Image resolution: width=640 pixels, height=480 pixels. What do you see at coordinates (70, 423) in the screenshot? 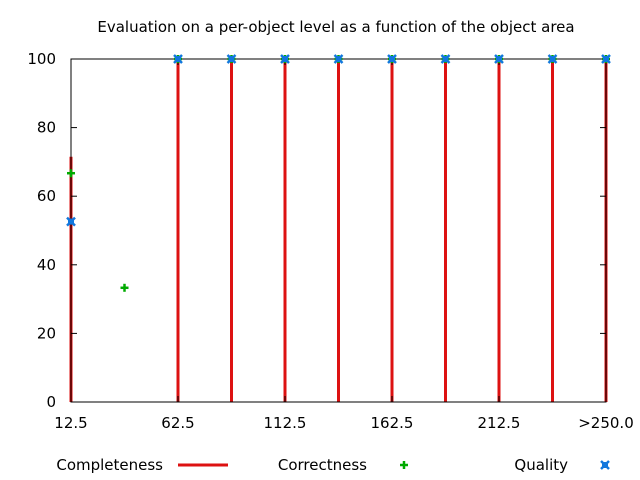
I see `x-tick-label: 12.5` at bounding box center [70, 423].